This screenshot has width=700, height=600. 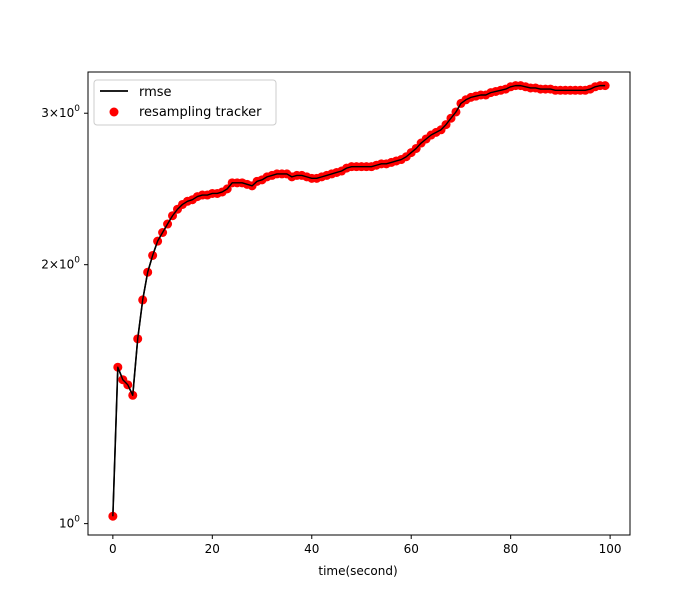 I want to click on legend: rmse resampling tracker, so click(x=185, y=102).